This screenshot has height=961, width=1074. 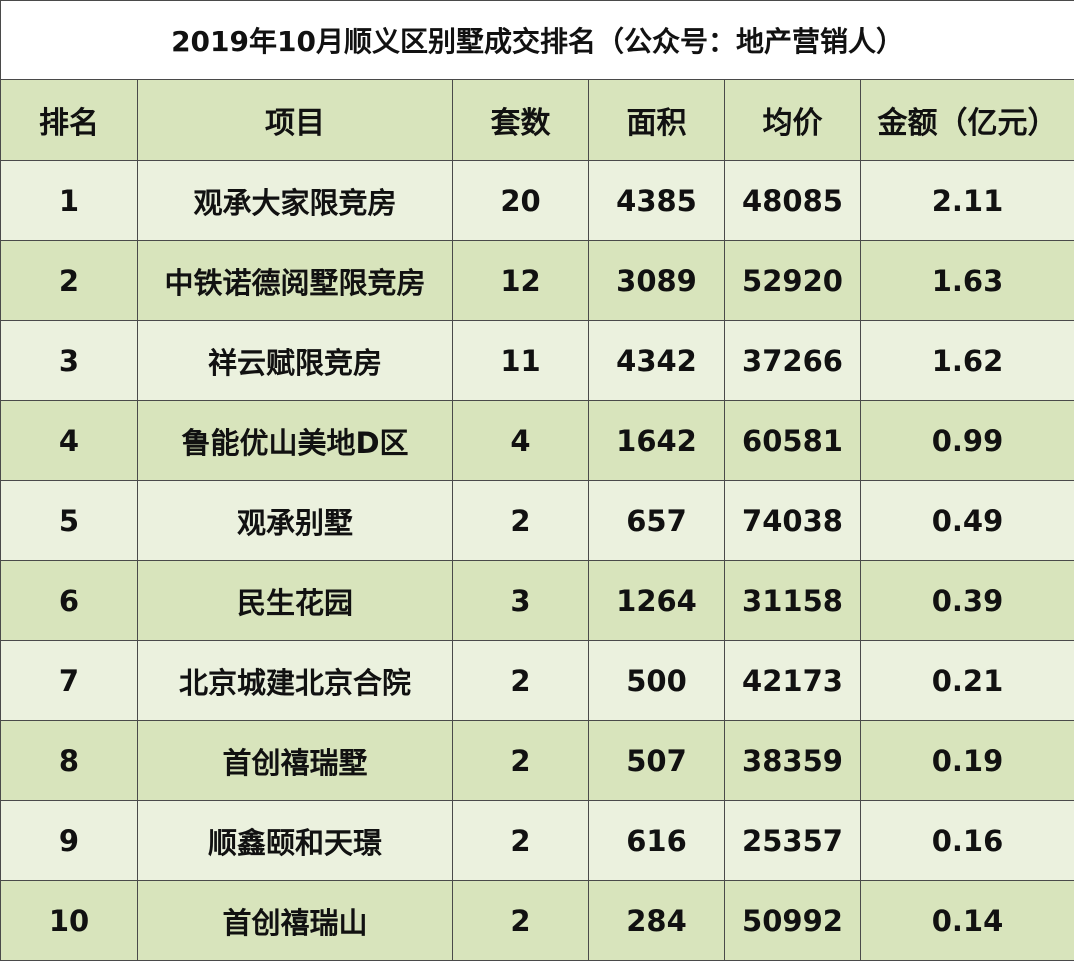 What do you see at coordinates (656, 840) in the screenshot?
I see `cell-area: 616` at bounding box center [656, 840].